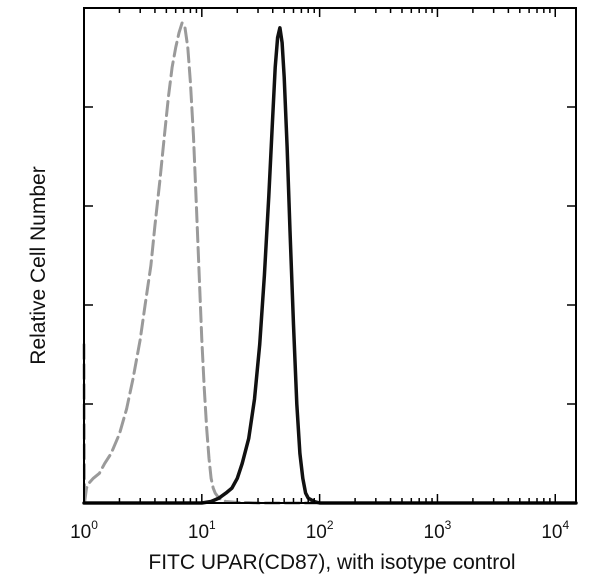 The image size is (596, 578). I want to click on x-tick-label: 10¹, so click(202, 530).